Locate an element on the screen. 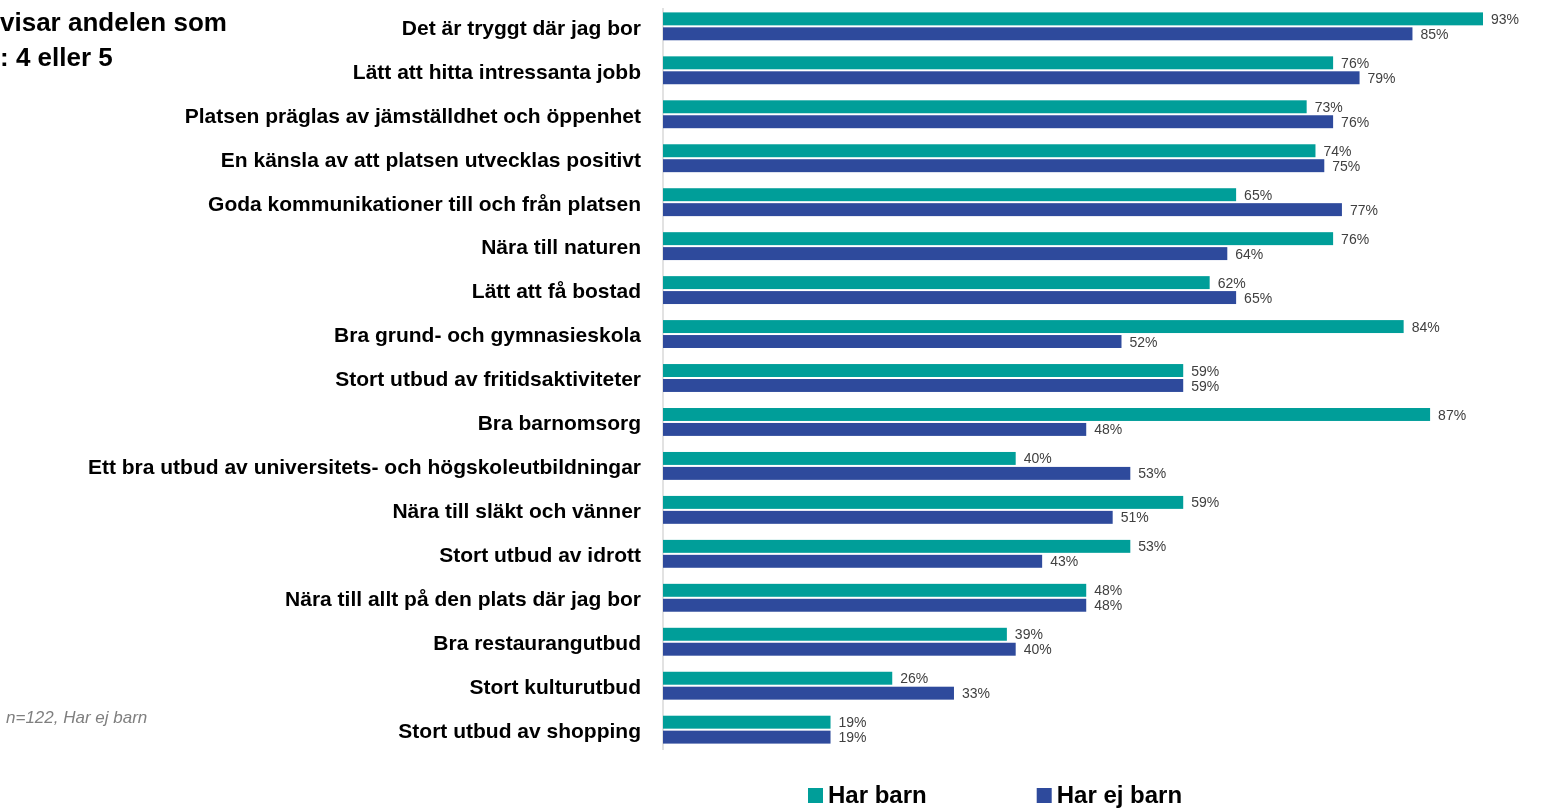  y-tick-label: Platsen präglas av jämställdhet och öppenhet is located at coordinates (412, 115).